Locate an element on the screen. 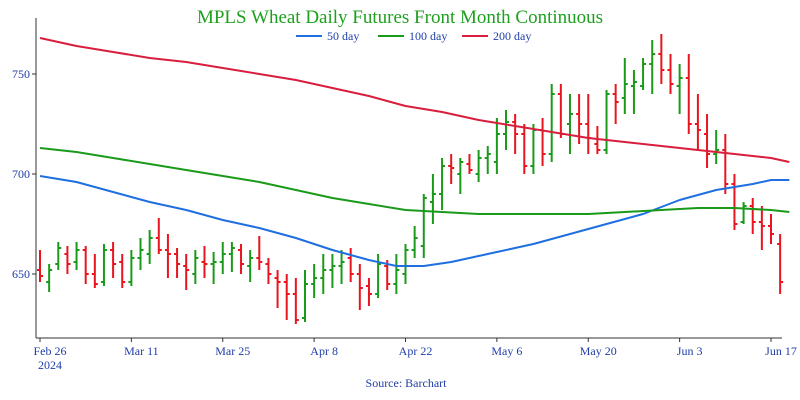  y-tick-label: 700 is located at coordinates (21, 174).